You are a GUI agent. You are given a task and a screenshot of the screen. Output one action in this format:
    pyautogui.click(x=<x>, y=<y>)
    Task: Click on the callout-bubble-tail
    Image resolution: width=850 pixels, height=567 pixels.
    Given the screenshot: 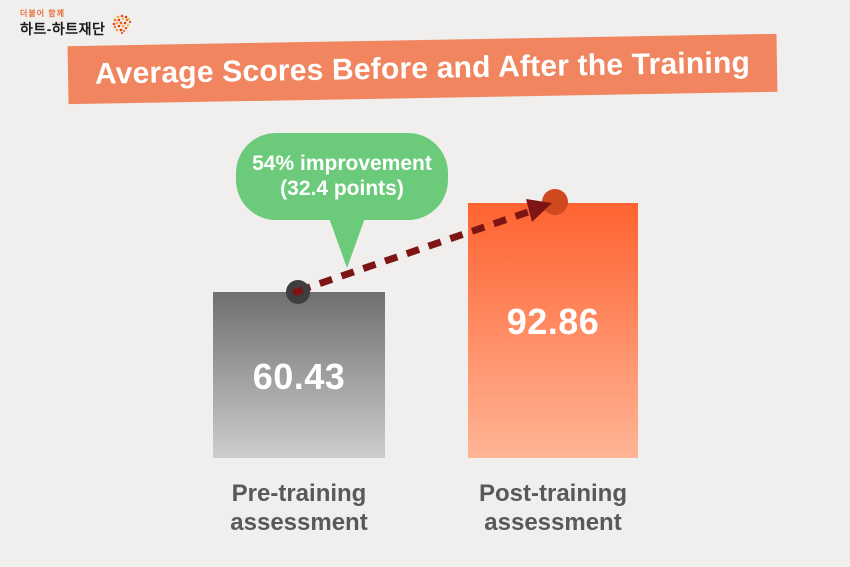 What is the action you would take?
    pyautogui.click(x=347, y=243)
    